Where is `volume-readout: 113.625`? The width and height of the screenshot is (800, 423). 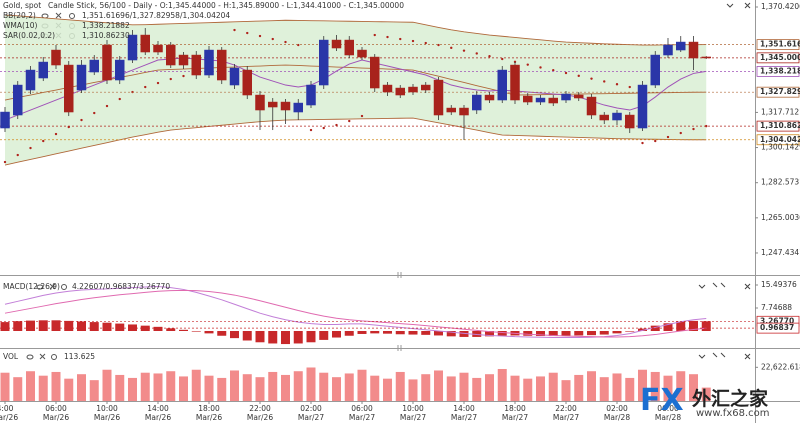
volume-readout: 113.625 is located at coordinates (79, 356).